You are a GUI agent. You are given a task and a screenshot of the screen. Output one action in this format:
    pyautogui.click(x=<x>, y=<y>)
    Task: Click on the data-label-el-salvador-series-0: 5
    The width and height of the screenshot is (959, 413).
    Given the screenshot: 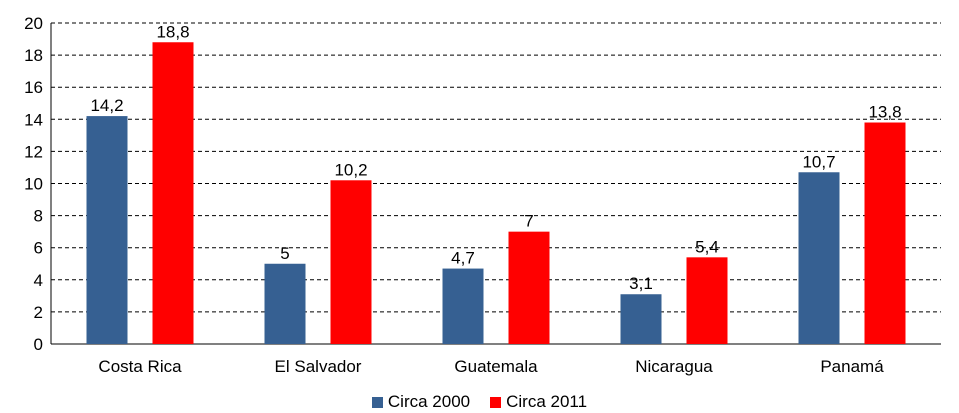 What is the action you would take?
    pyautogui.click(x=284, y=253)
    